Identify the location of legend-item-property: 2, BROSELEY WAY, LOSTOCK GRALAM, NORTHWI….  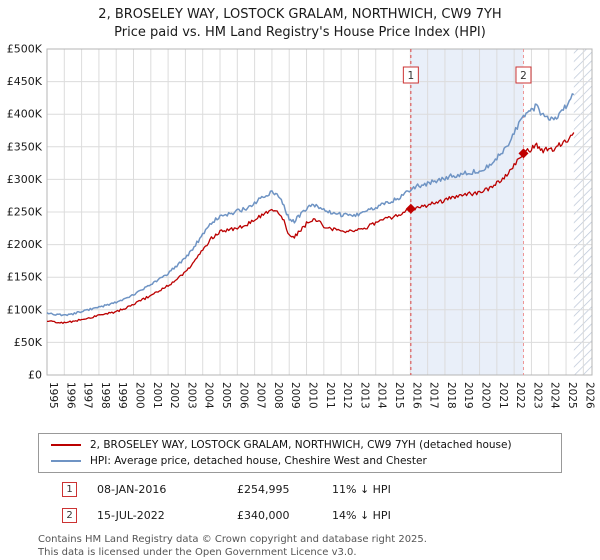
(300, 445).